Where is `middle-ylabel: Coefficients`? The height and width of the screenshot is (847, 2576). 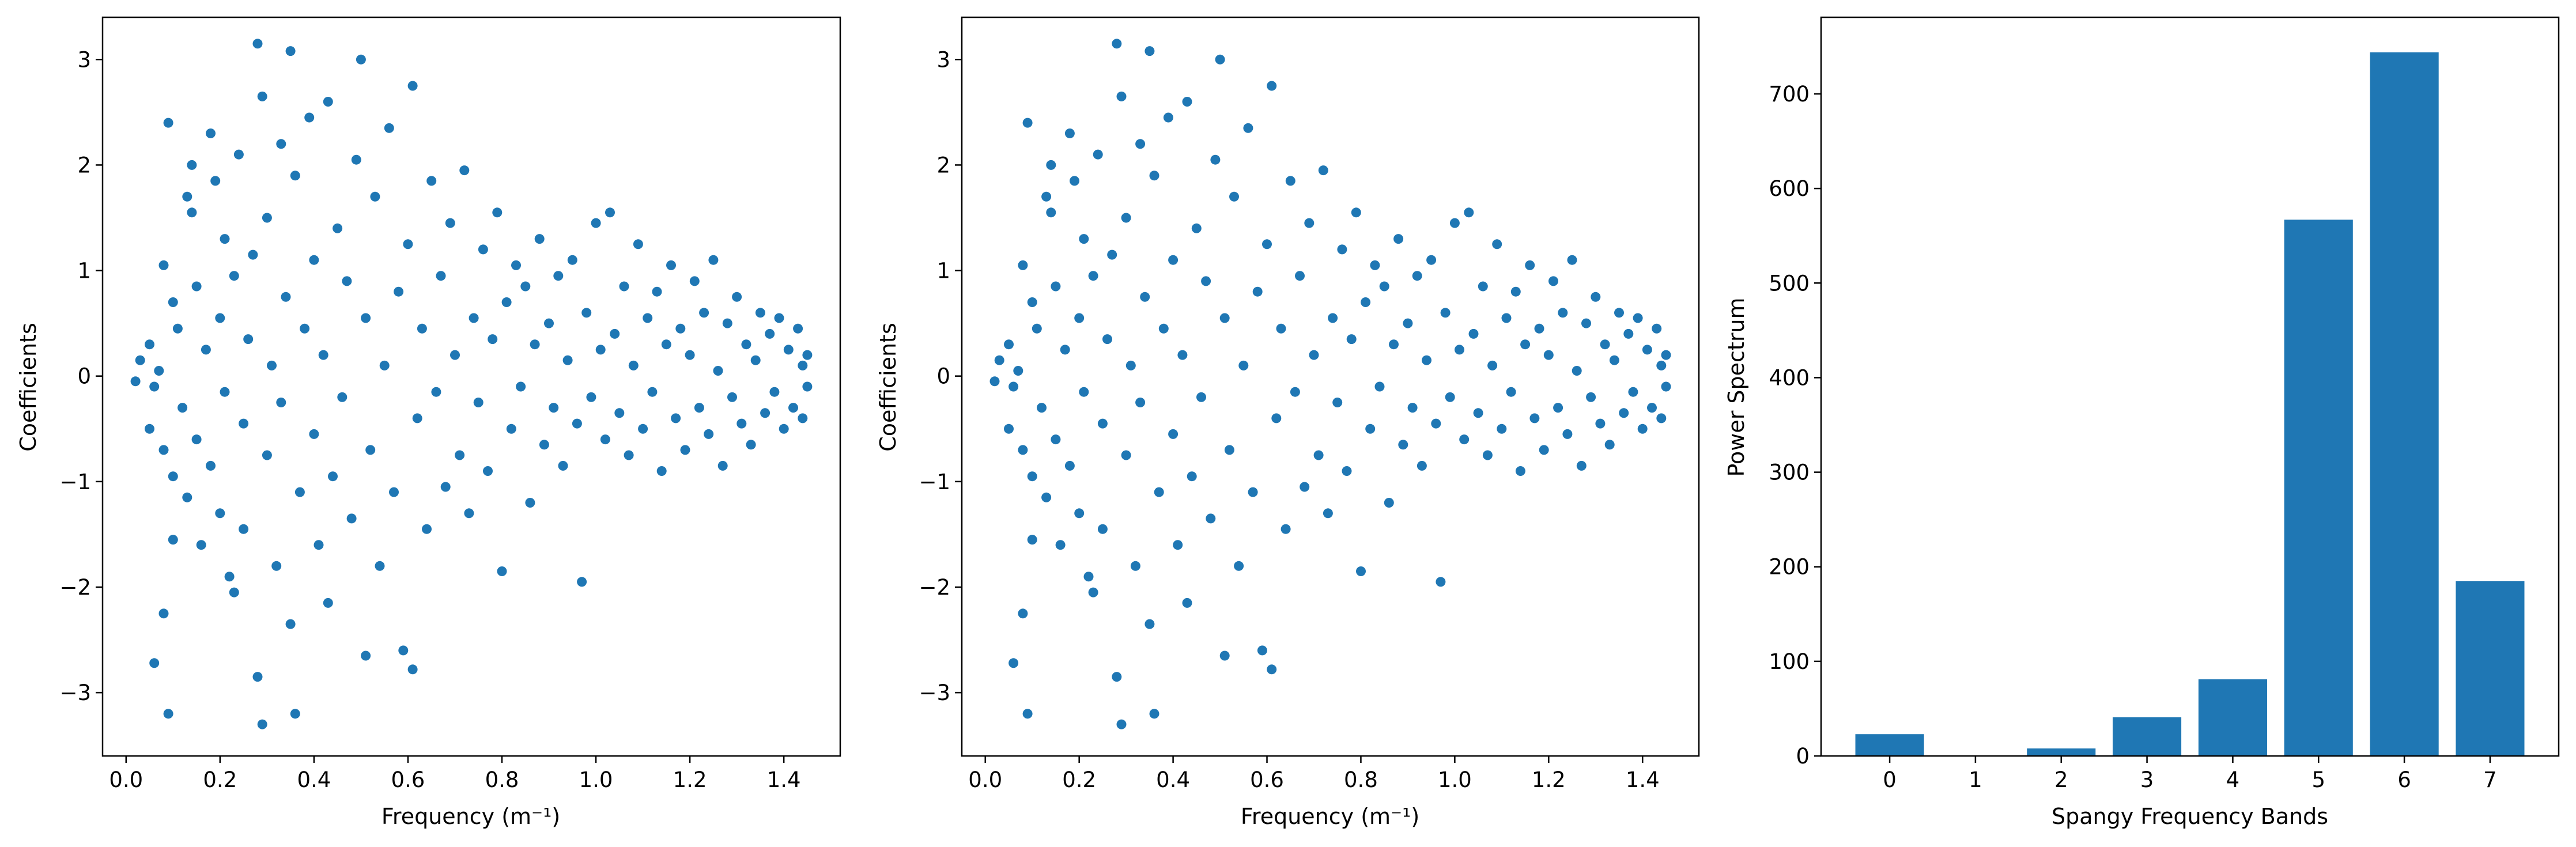 middle-ylabel: Coefficients is located at coordinates (888, 387).